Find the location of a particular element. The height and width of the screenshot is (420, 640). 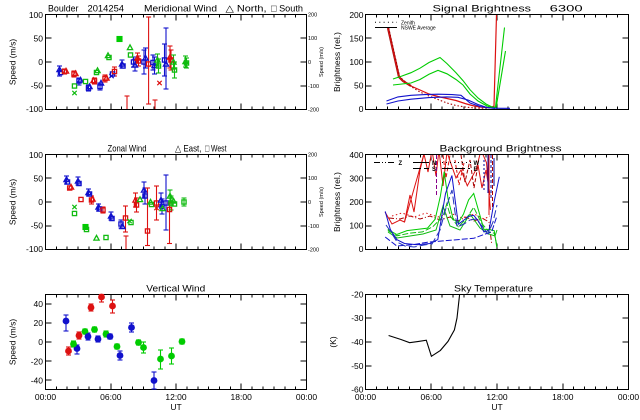

svg-text: Signal Brightness is located at coordinates (482, 9).